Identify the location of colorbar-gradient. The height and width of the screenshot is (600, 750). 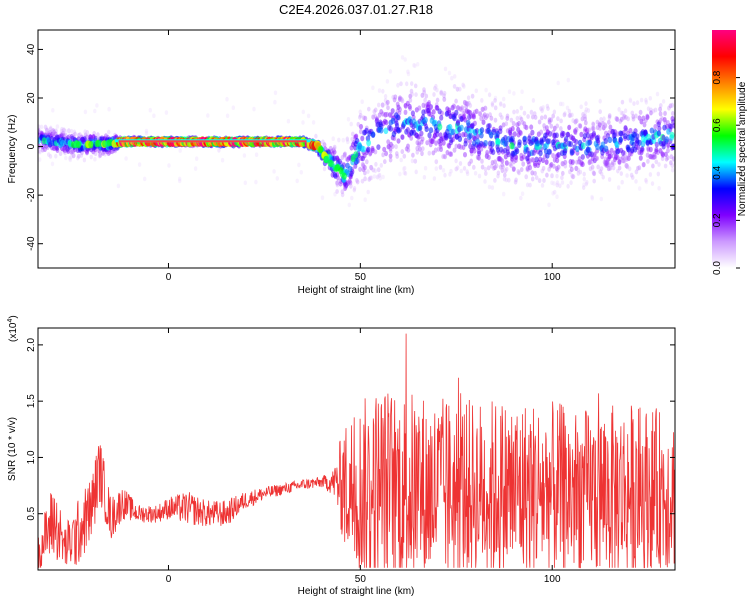
(724, 149).